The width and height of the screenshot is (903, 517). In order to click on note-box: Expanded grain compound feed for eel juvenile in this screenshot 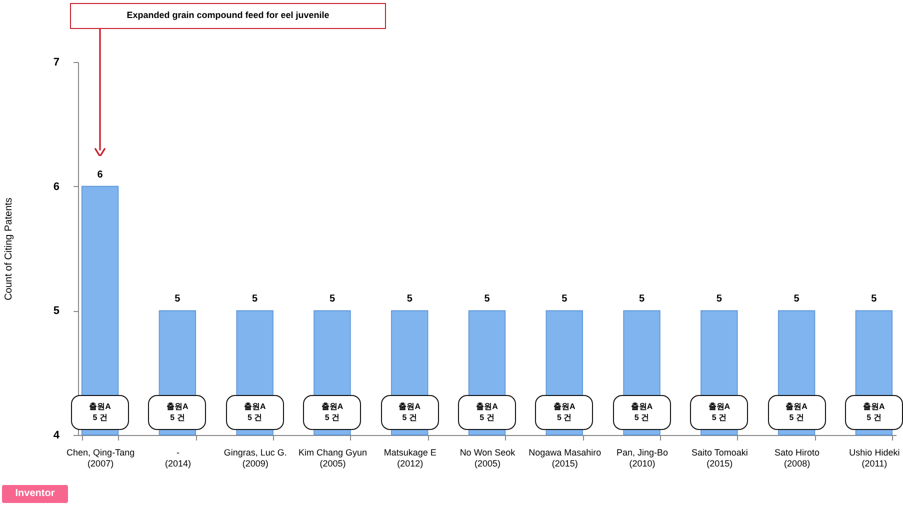, I will do `click(228, 16)`.